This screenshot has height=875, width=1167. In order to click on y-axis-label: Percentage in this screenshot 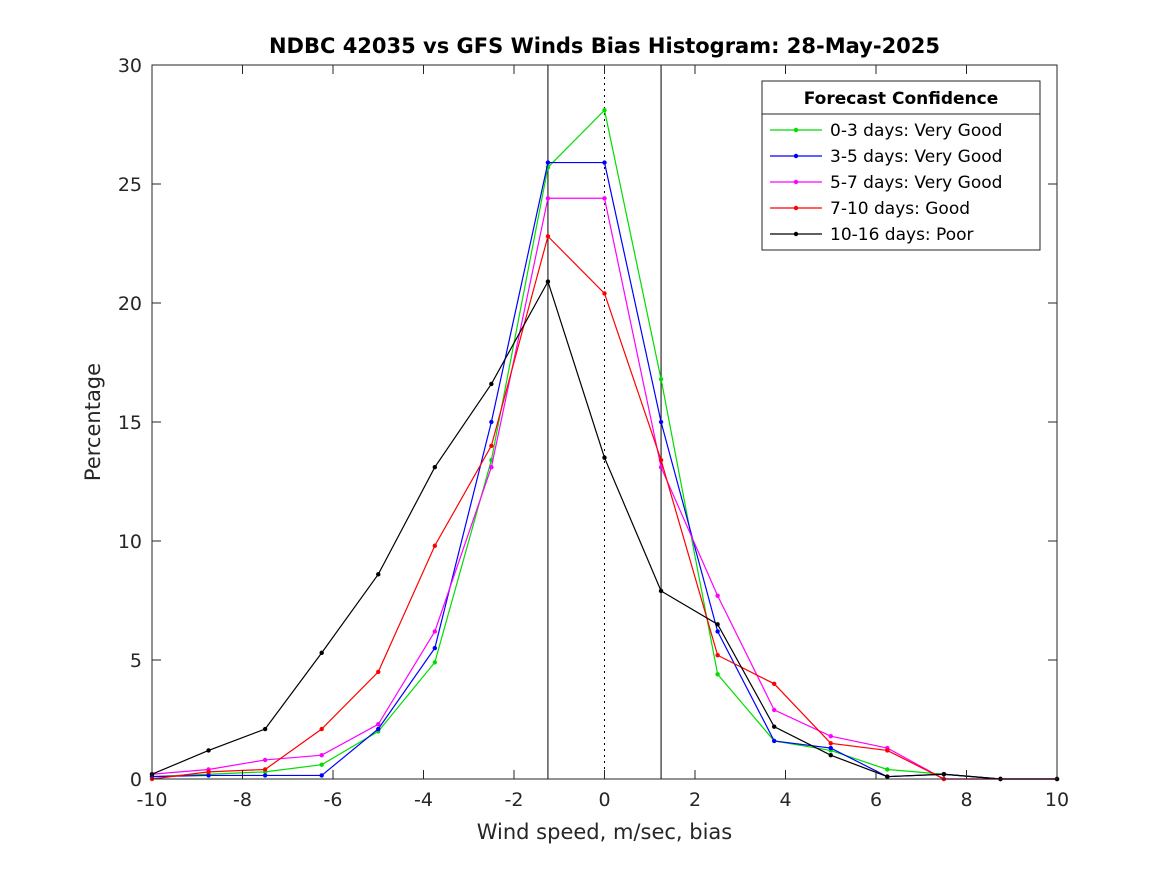, I will do `click(93, 422)`.